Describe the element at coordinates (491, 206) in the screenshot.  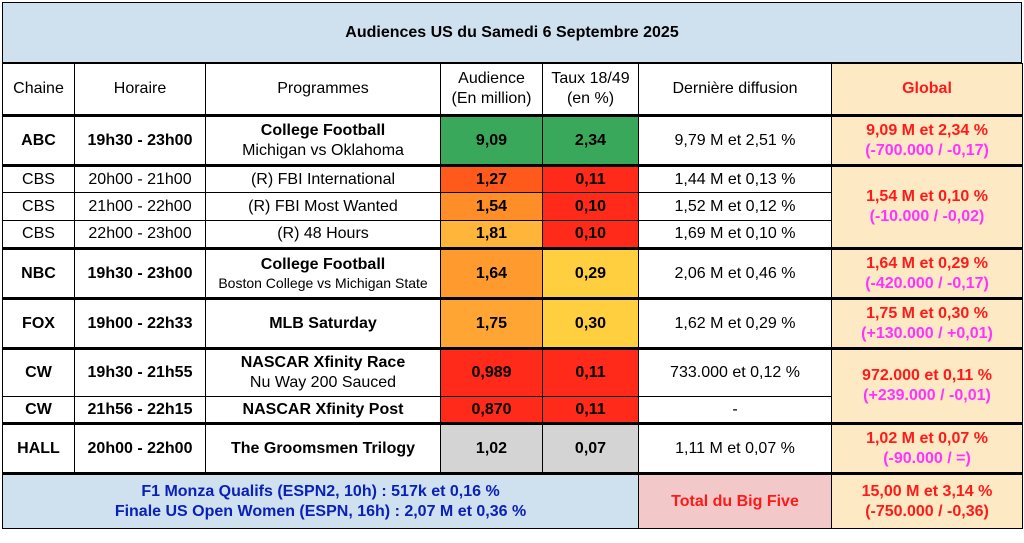
I see `audience-cell: 1,54` at that location.